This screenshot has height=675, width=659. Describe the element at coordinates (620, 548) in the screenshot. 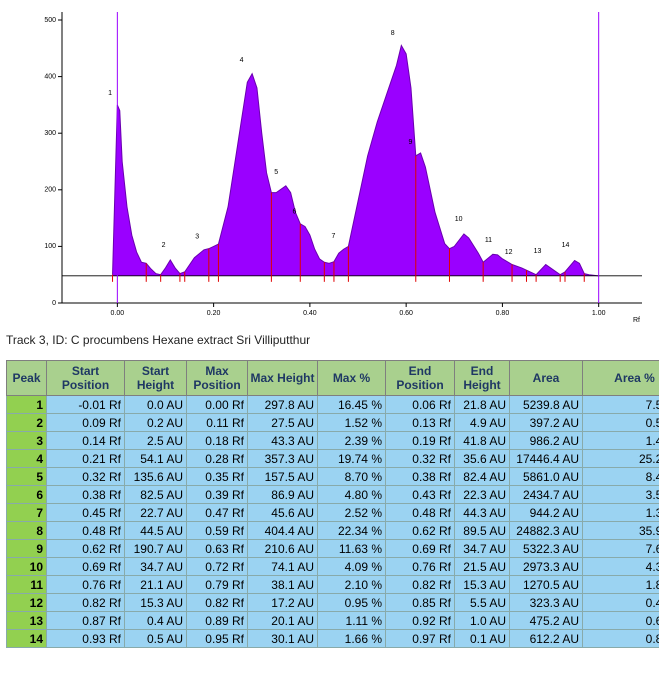

I see `table-cell: 7.69 %` at that location.